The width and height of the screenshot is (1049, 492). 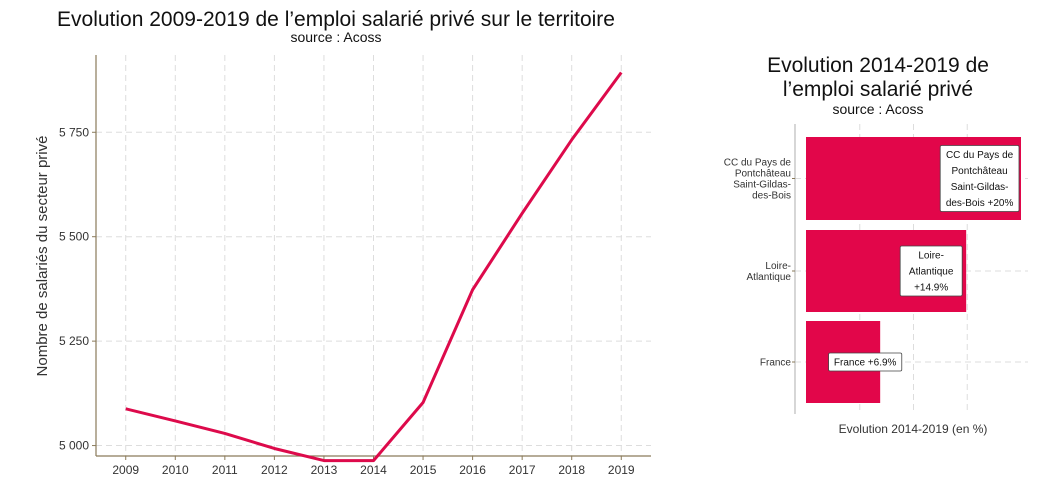 I want to click on line-chart-x-tick-label: 2010, so click(x=175, y=470).